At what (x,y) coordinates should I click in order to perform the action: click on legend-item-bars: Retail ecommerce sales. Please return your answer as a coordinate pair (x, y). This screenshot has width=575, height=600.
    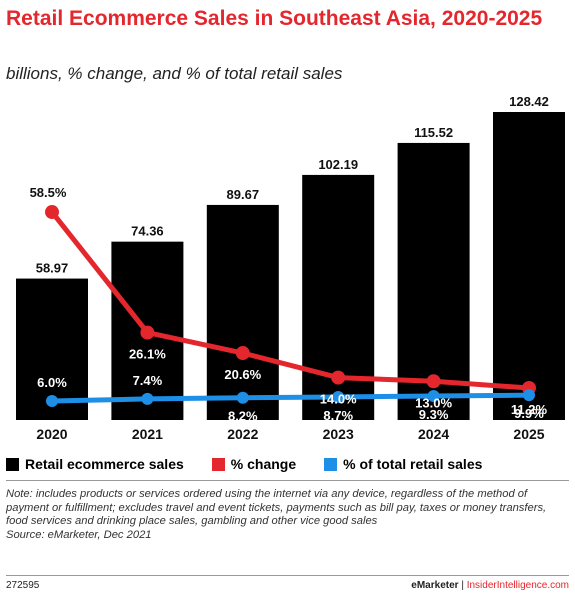
    Looking at the image, I should click on (95, 464).